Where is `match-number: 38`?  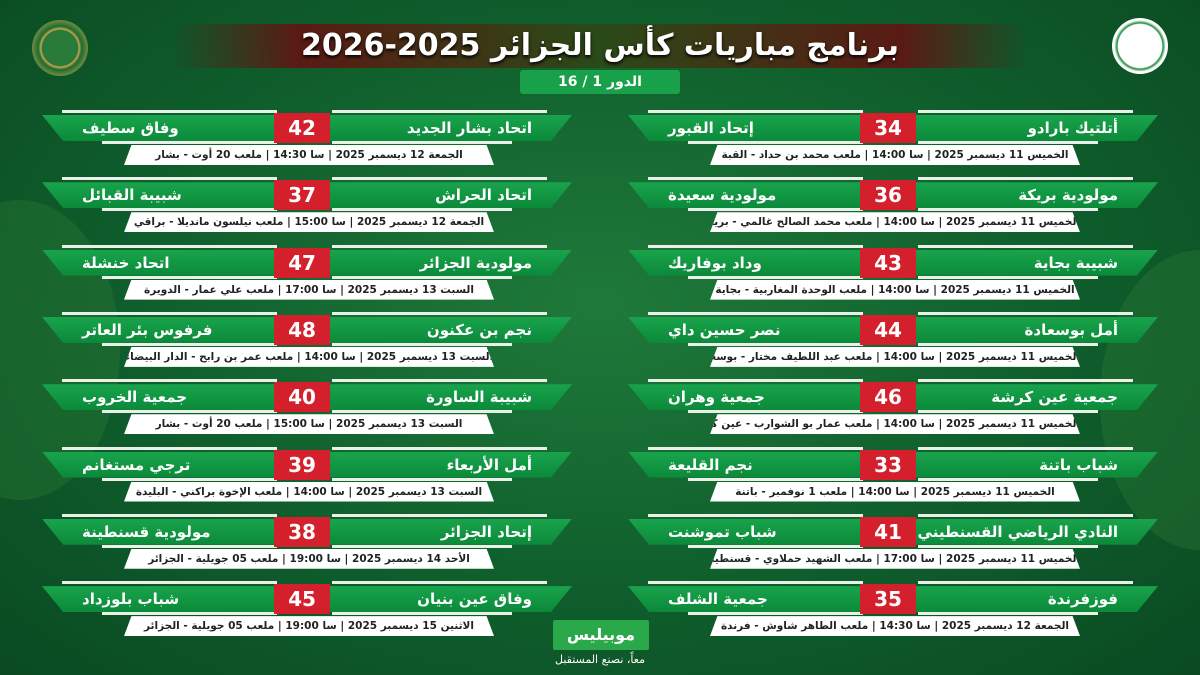 match-number: 38 is located at coordinates (302, 531).